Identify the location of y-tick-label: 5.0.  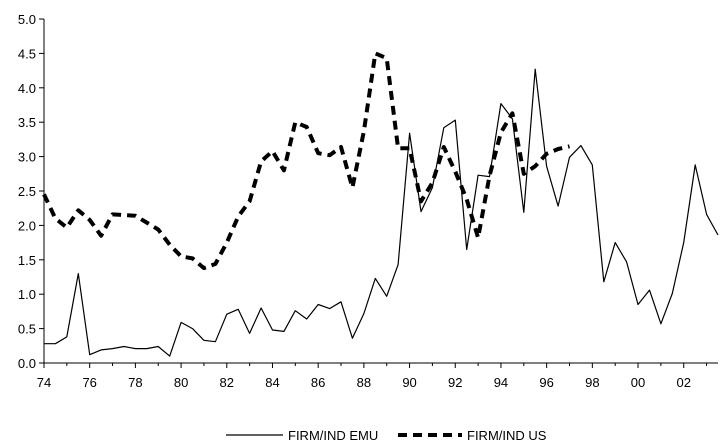
(27, 19).